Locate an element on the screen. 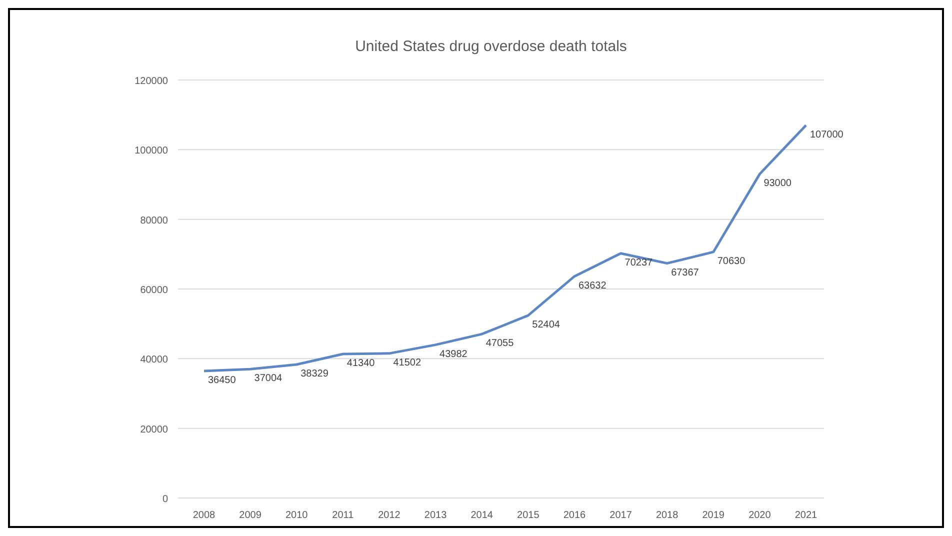 The image size is (952, 536). y-tick-label: 80000 is located at coordinates (154, 220).